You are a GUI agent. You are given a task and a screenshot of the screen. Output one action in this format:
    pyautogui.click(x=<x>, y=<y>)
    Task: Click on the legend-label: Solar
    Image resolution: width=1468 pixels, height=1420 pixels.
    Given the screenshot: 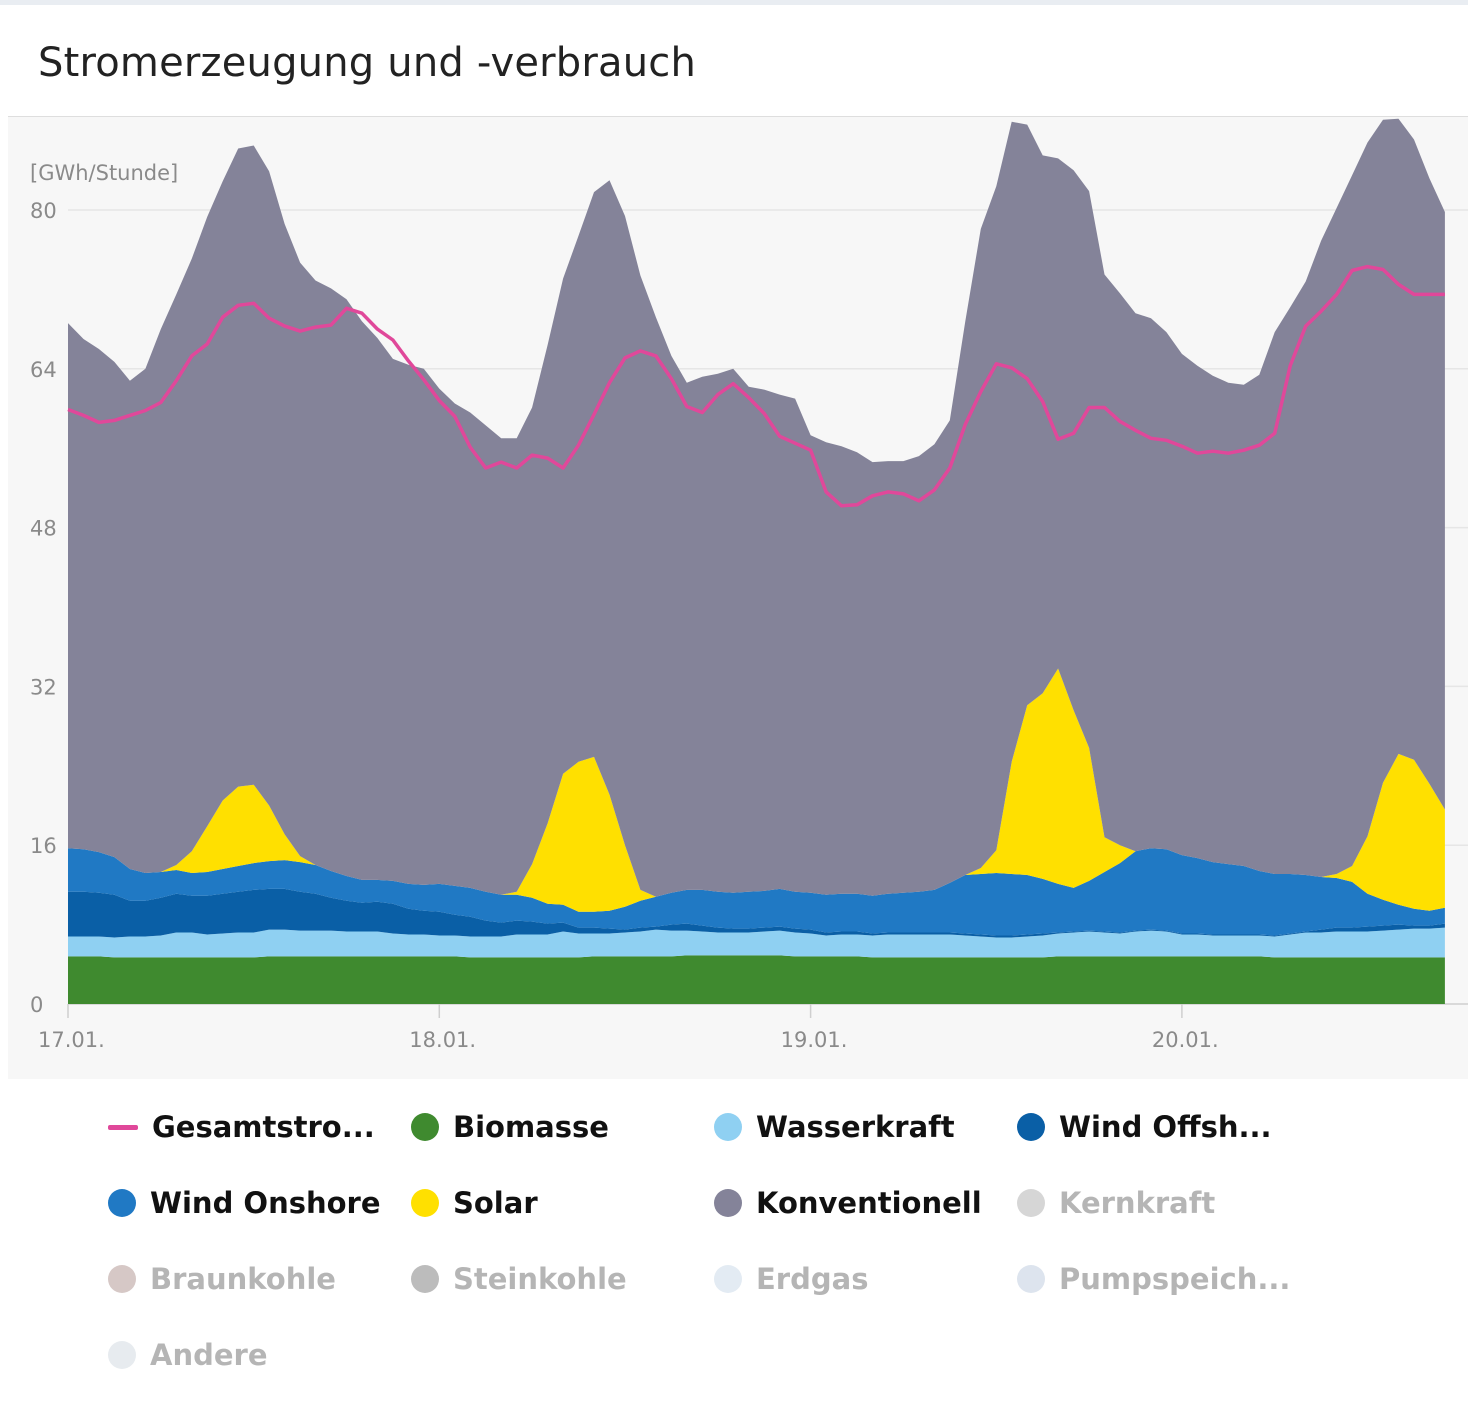 What is the action you would take?
    pyautogui.click(x=495, y=1203)
    